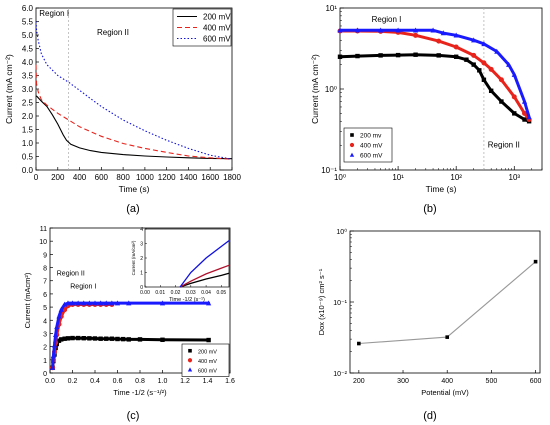 The image size is (550, 425). What do you see at coordinates (141, 288) in the screenshot?
I see `inset-y-tick-label: 0` at bounding box center [141, 288].